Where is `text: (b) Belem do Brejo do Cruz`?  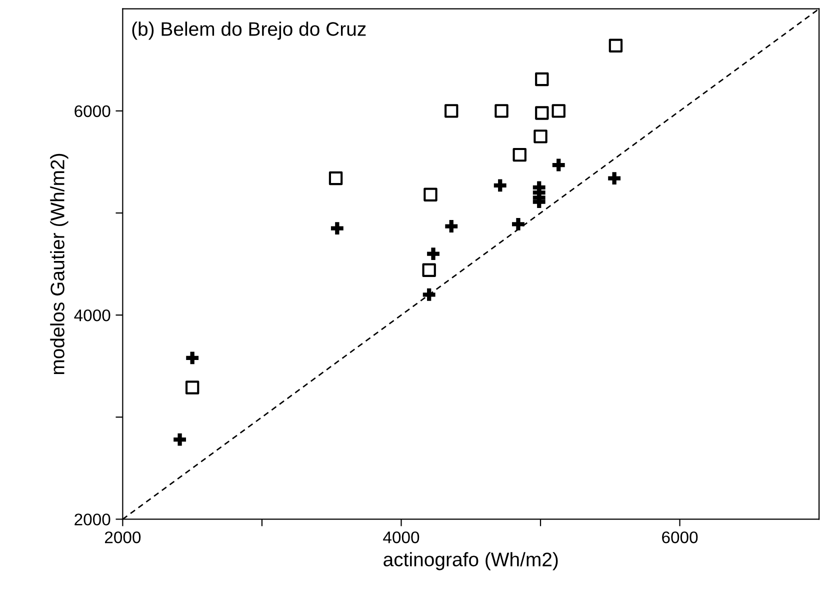 text: (b) Belem do Brejo do Cruz is located at coordinates (249, 31).